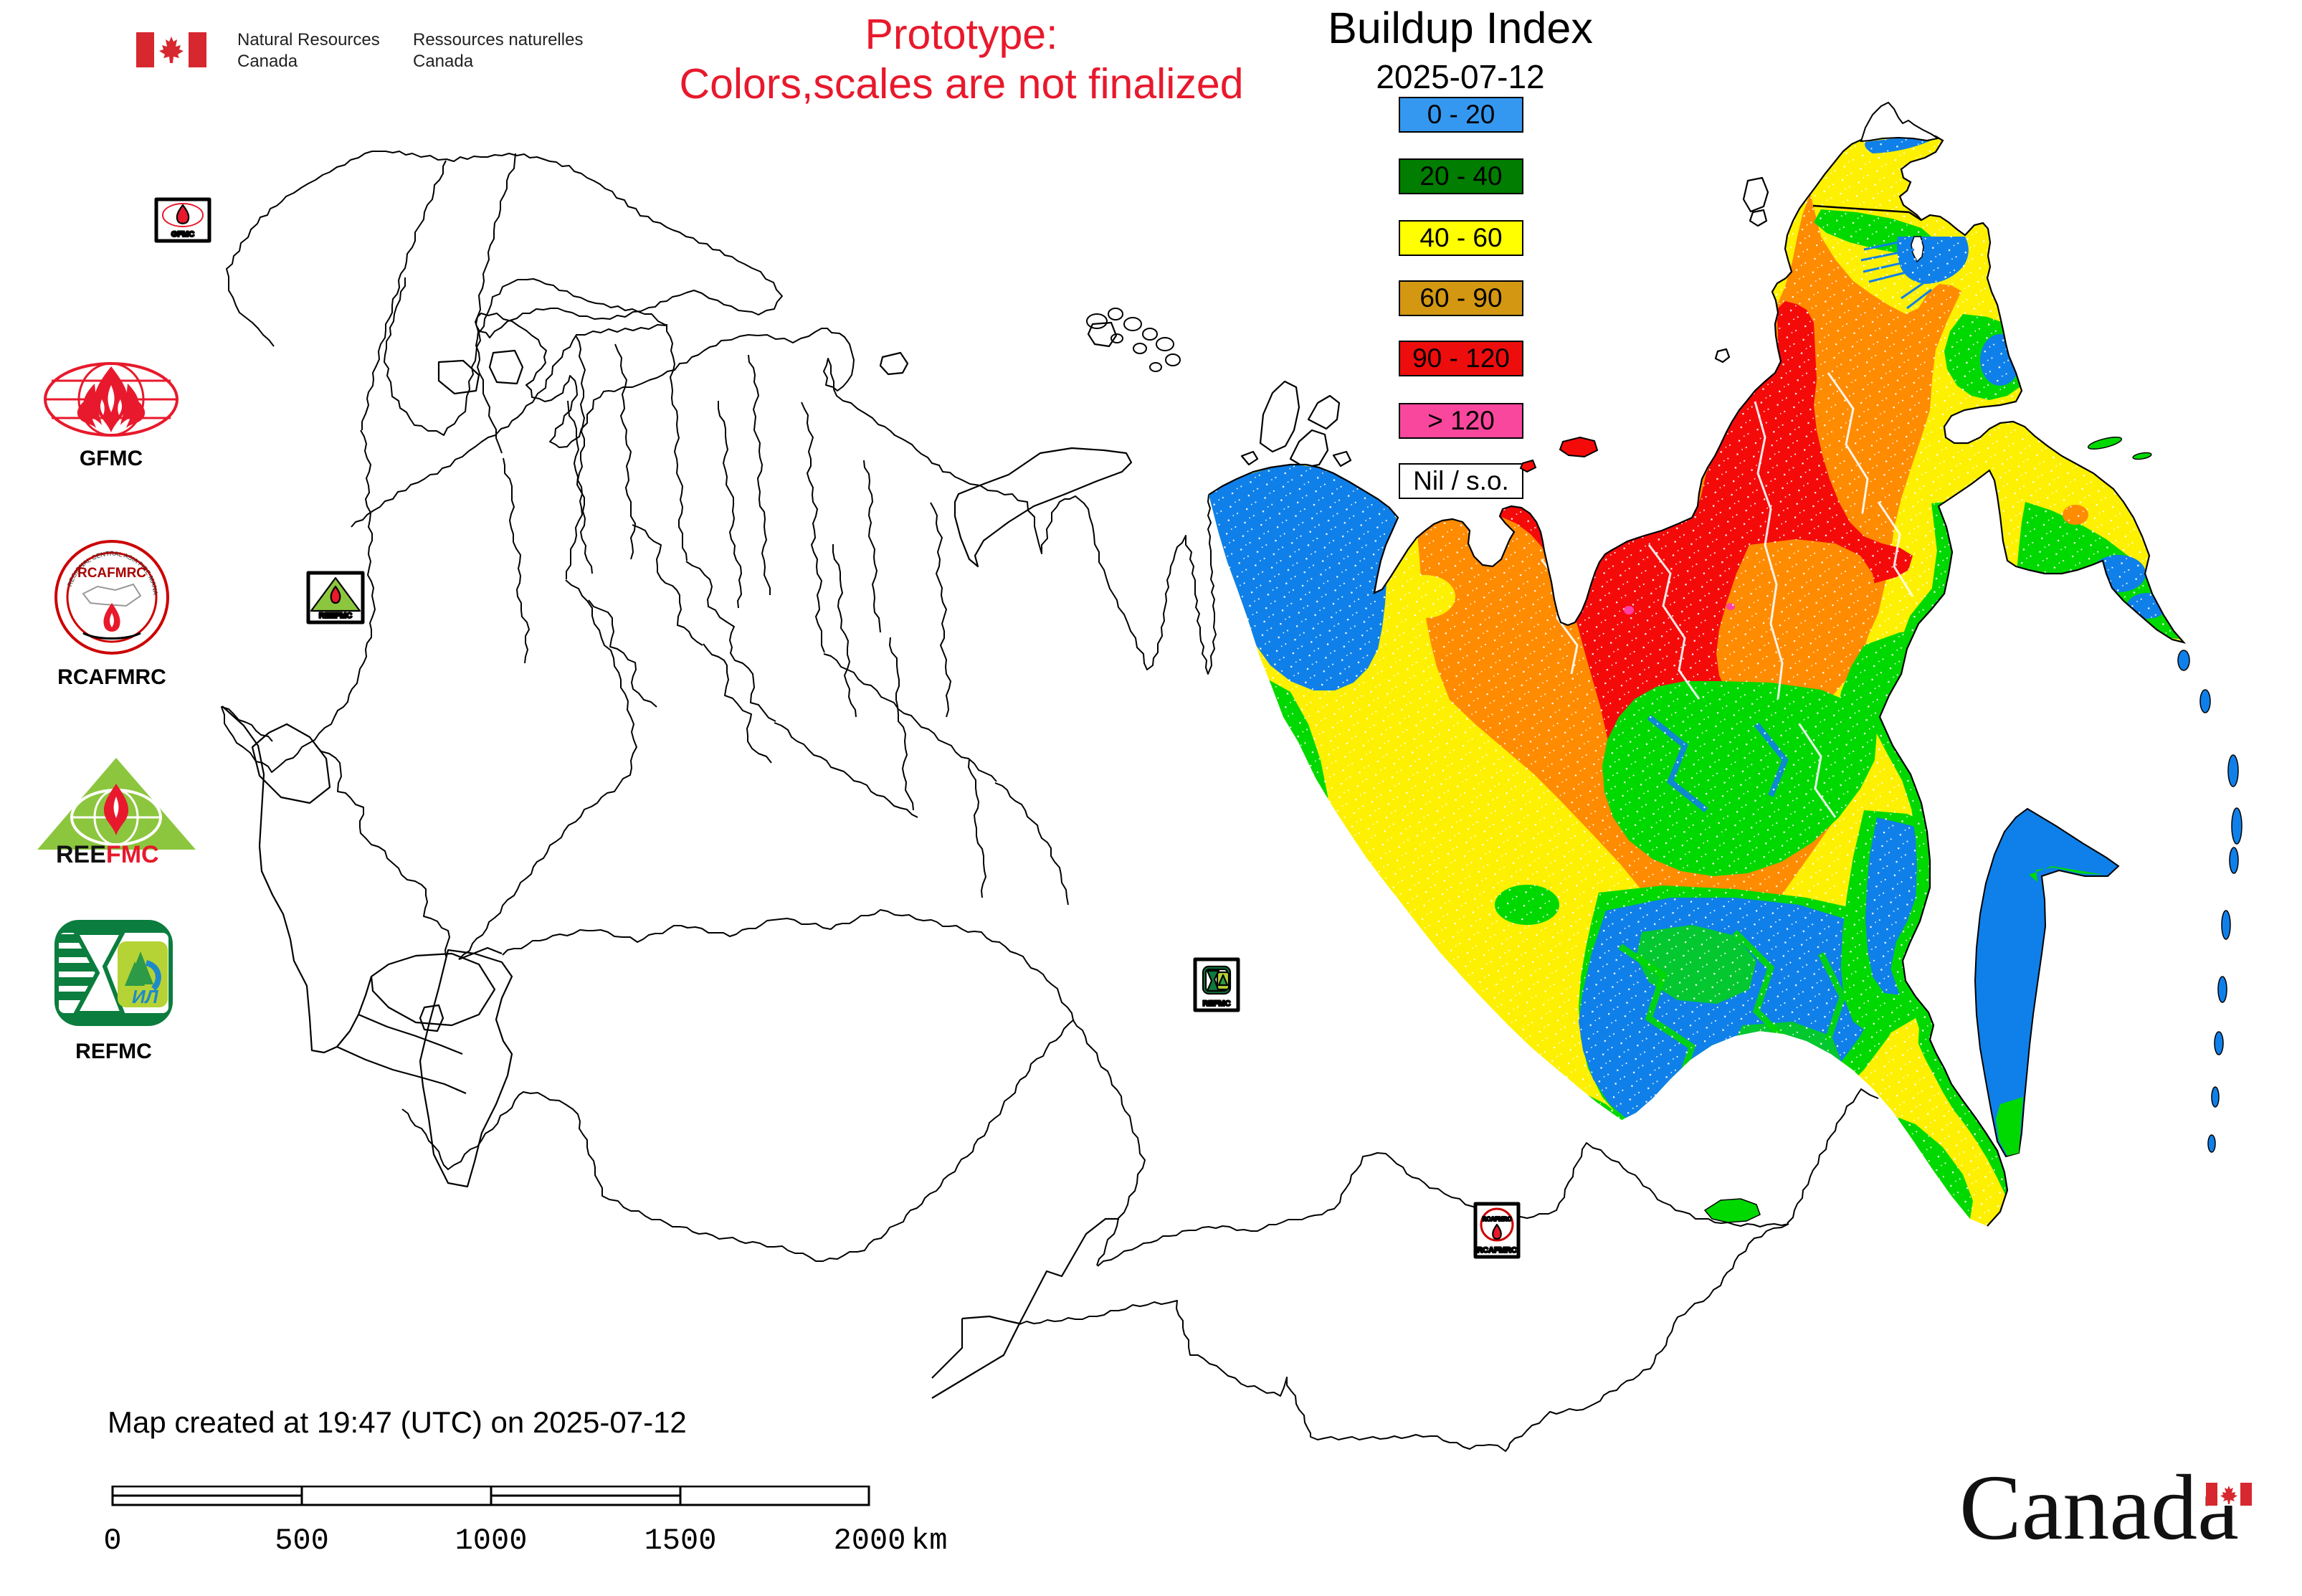  What do you see at coordinates (112, 1540) in the screenshot?
I see `svg-text: 0` at bounding box center [112, 1540].